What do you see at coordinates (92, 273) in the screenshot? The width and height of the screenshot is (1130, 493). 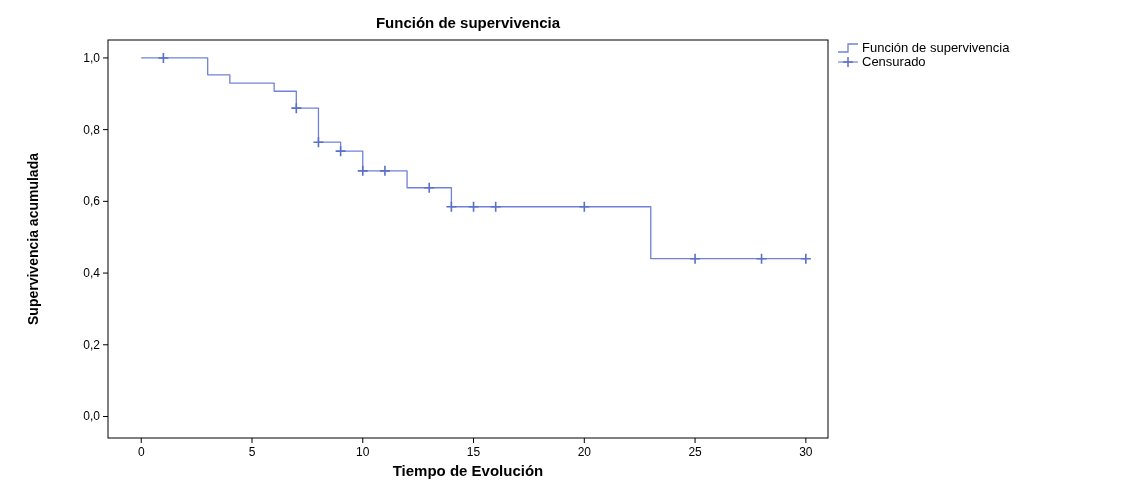 I see `y-tick-label: 0,4` at bounding box center [92, 273].